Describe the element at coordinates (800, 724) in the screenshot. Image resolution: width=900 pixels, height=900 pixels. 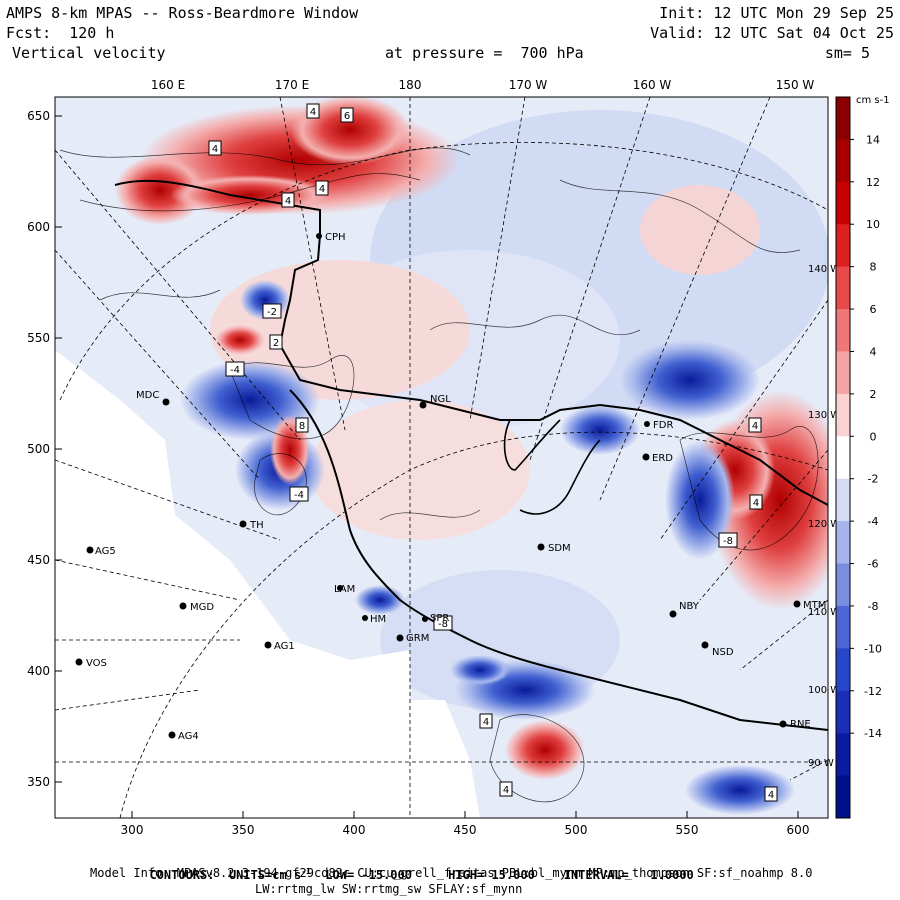
I see `station-label: RNE` at that location.